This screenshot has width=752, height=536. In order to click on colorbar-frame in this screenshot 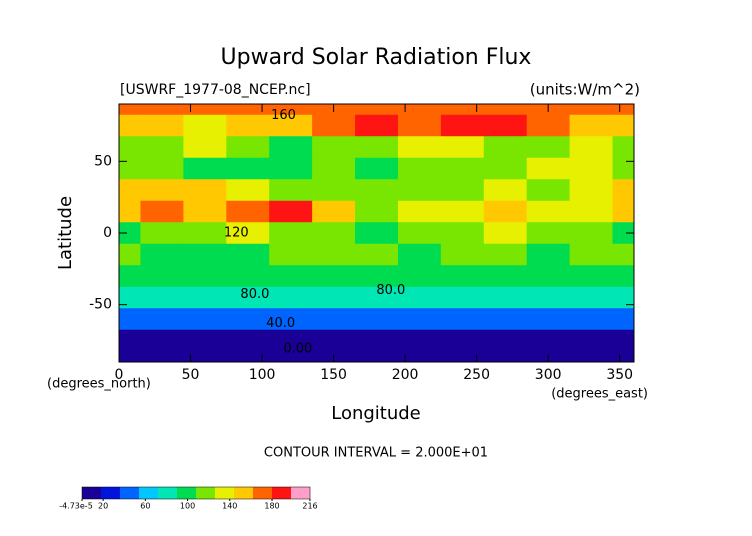, I will do `click(196, 493)`.